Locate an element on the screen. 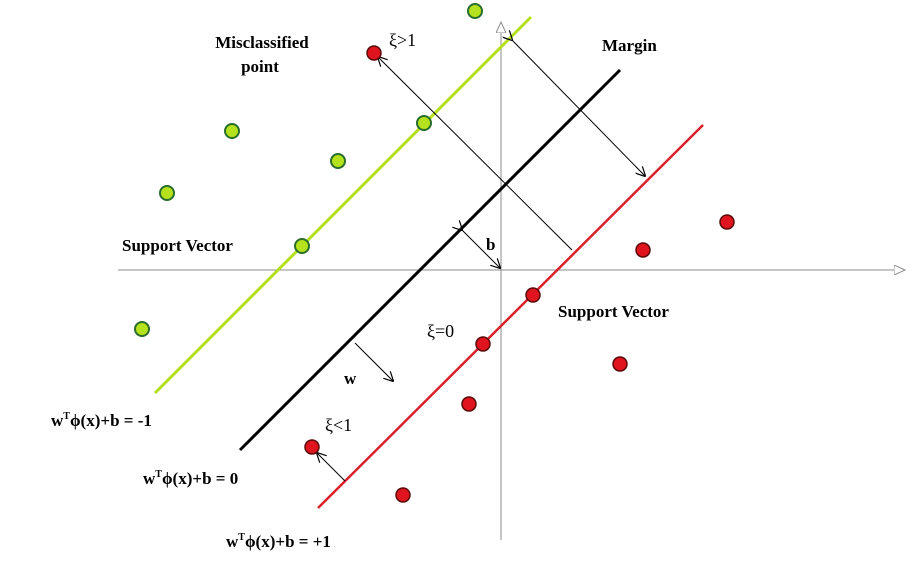 The width and height of the screenshot is (922, 569). equation-plus1: wTϕ(x)+b = +1 is located at coordinates (278, 541).